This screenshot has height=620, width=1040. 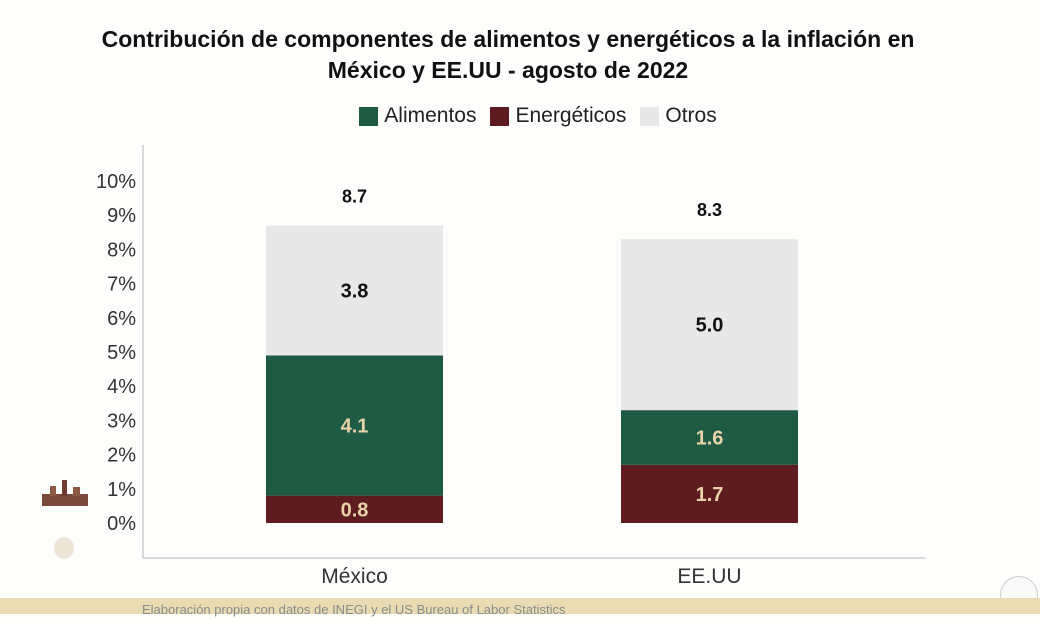 What do you see at coordinates (691, 115) in the screenshot?
I see `legend-label: Otros` at bounding box center [691, 115].